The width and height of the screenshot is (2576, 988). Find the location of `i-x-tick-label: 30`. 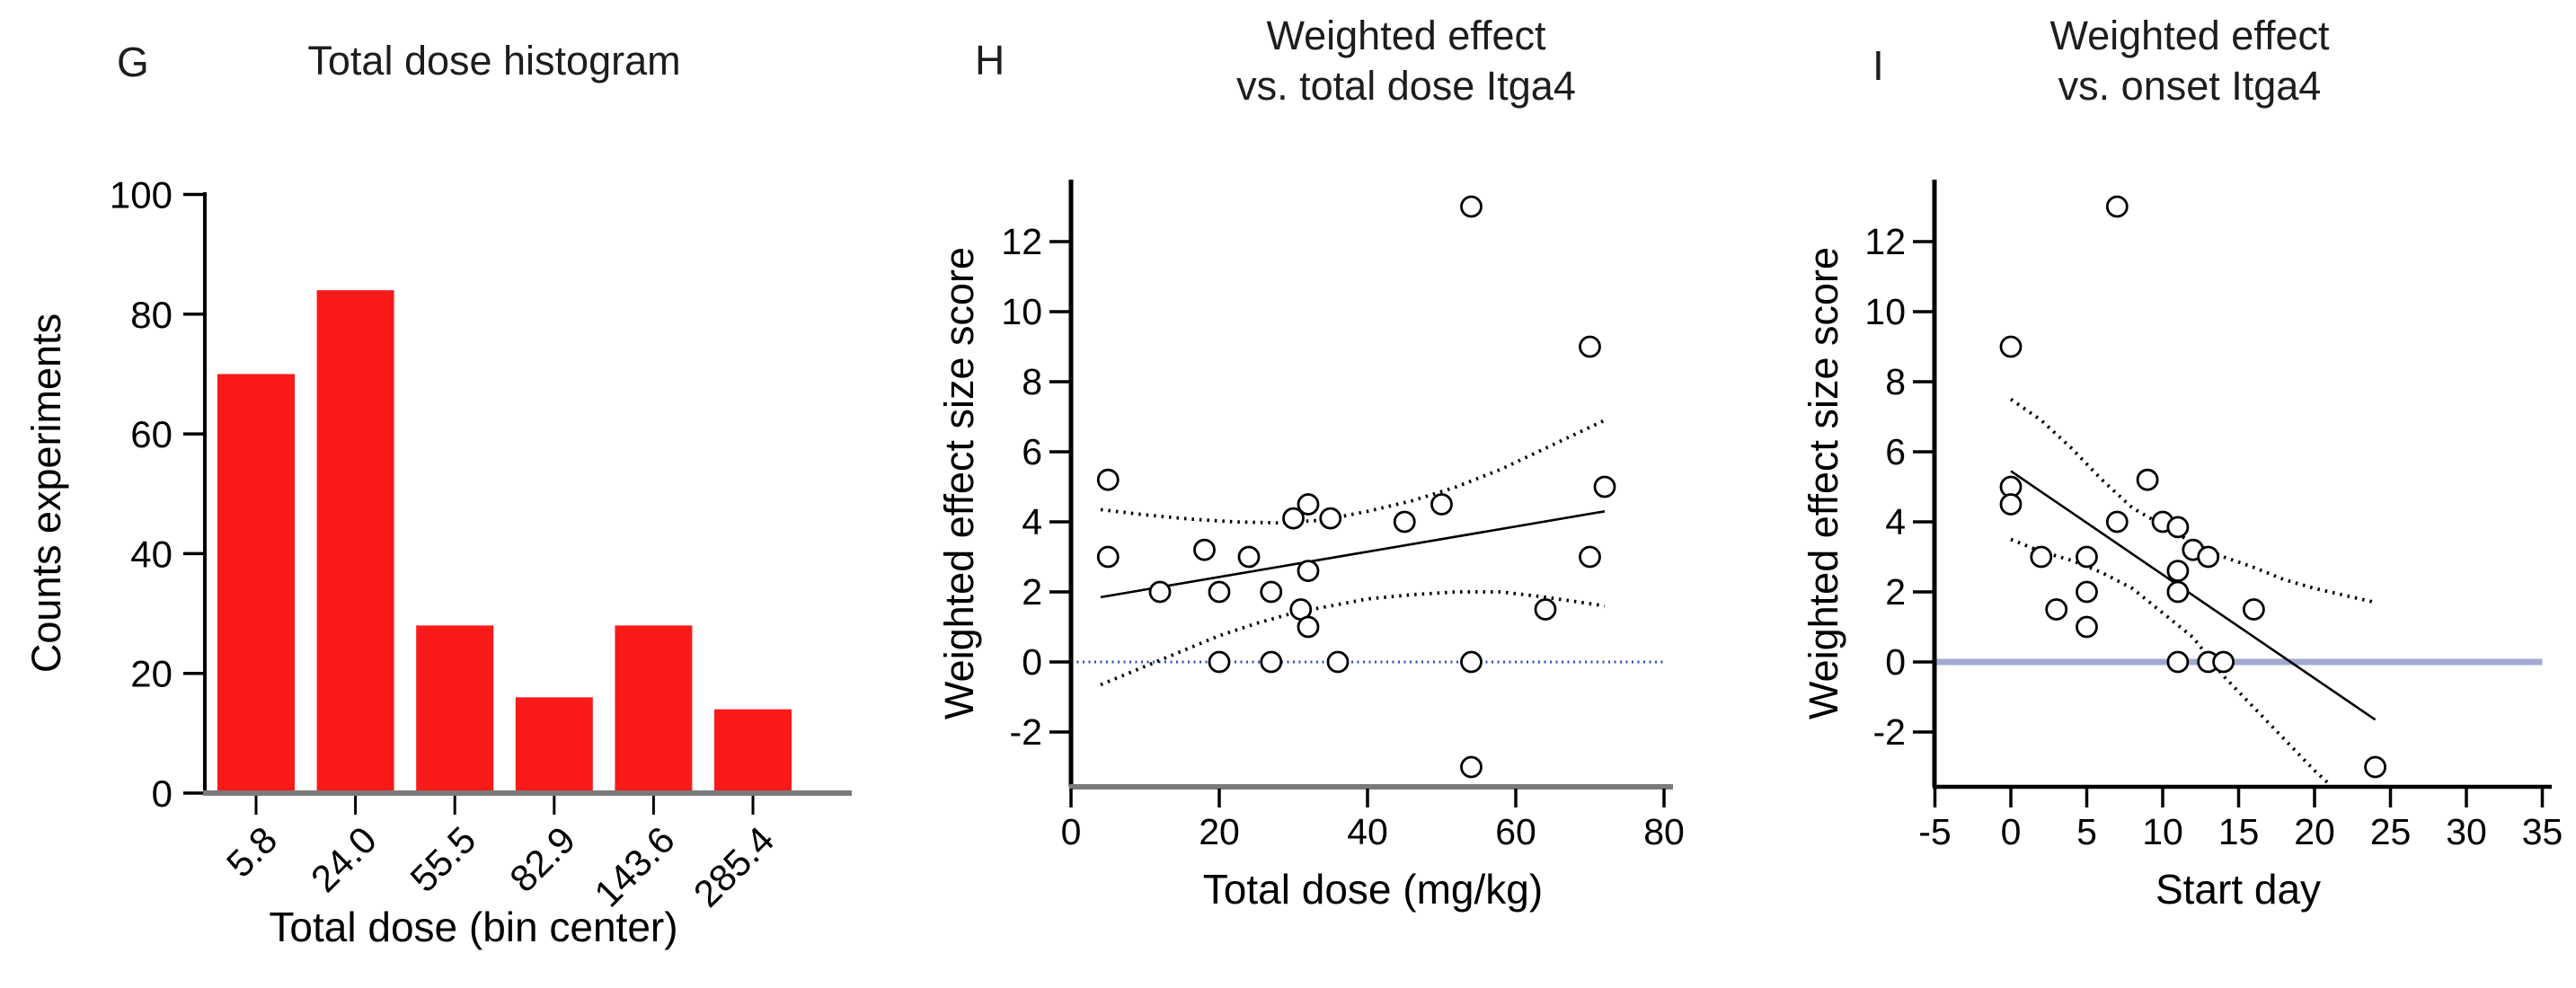

i-x-tick-label: 30 is located at coordinates (2466, 831).